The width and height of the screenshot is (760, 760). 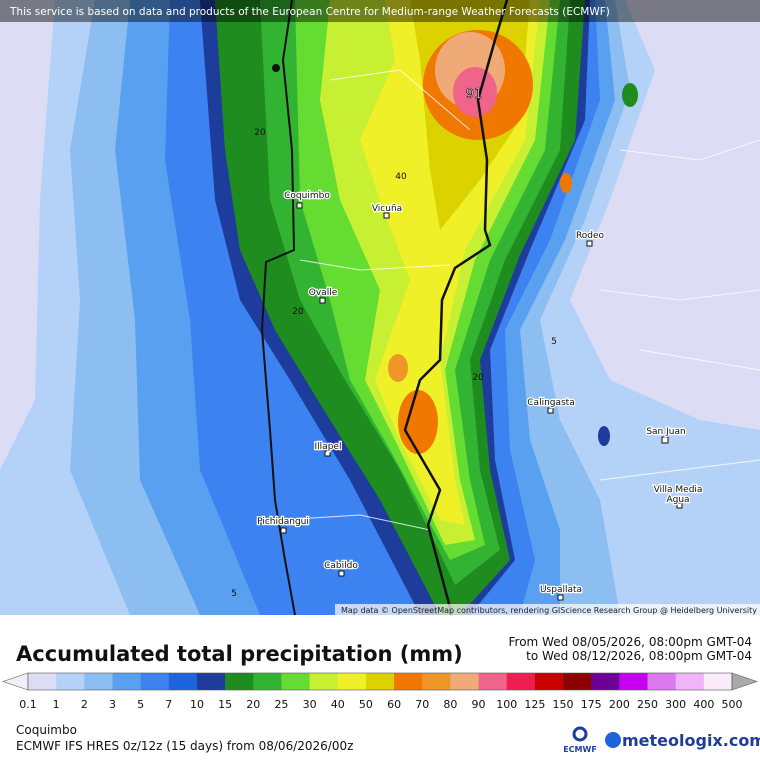 I want to click on legend-label: 5, so click(x=140, y=704).